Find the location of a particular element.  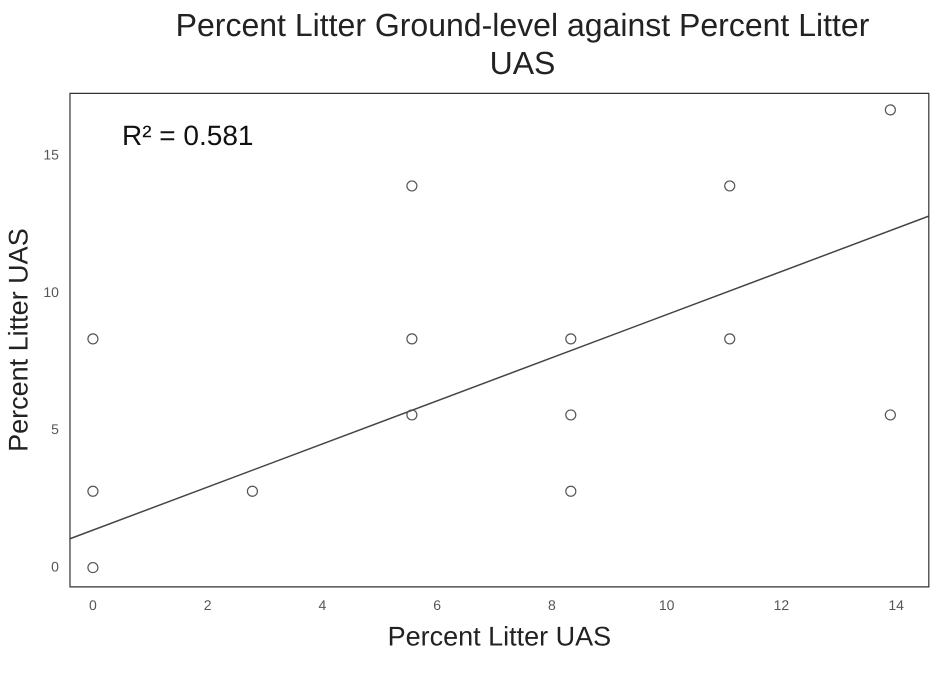

x-tick-label: 6 is located at coordinates (437, 605).